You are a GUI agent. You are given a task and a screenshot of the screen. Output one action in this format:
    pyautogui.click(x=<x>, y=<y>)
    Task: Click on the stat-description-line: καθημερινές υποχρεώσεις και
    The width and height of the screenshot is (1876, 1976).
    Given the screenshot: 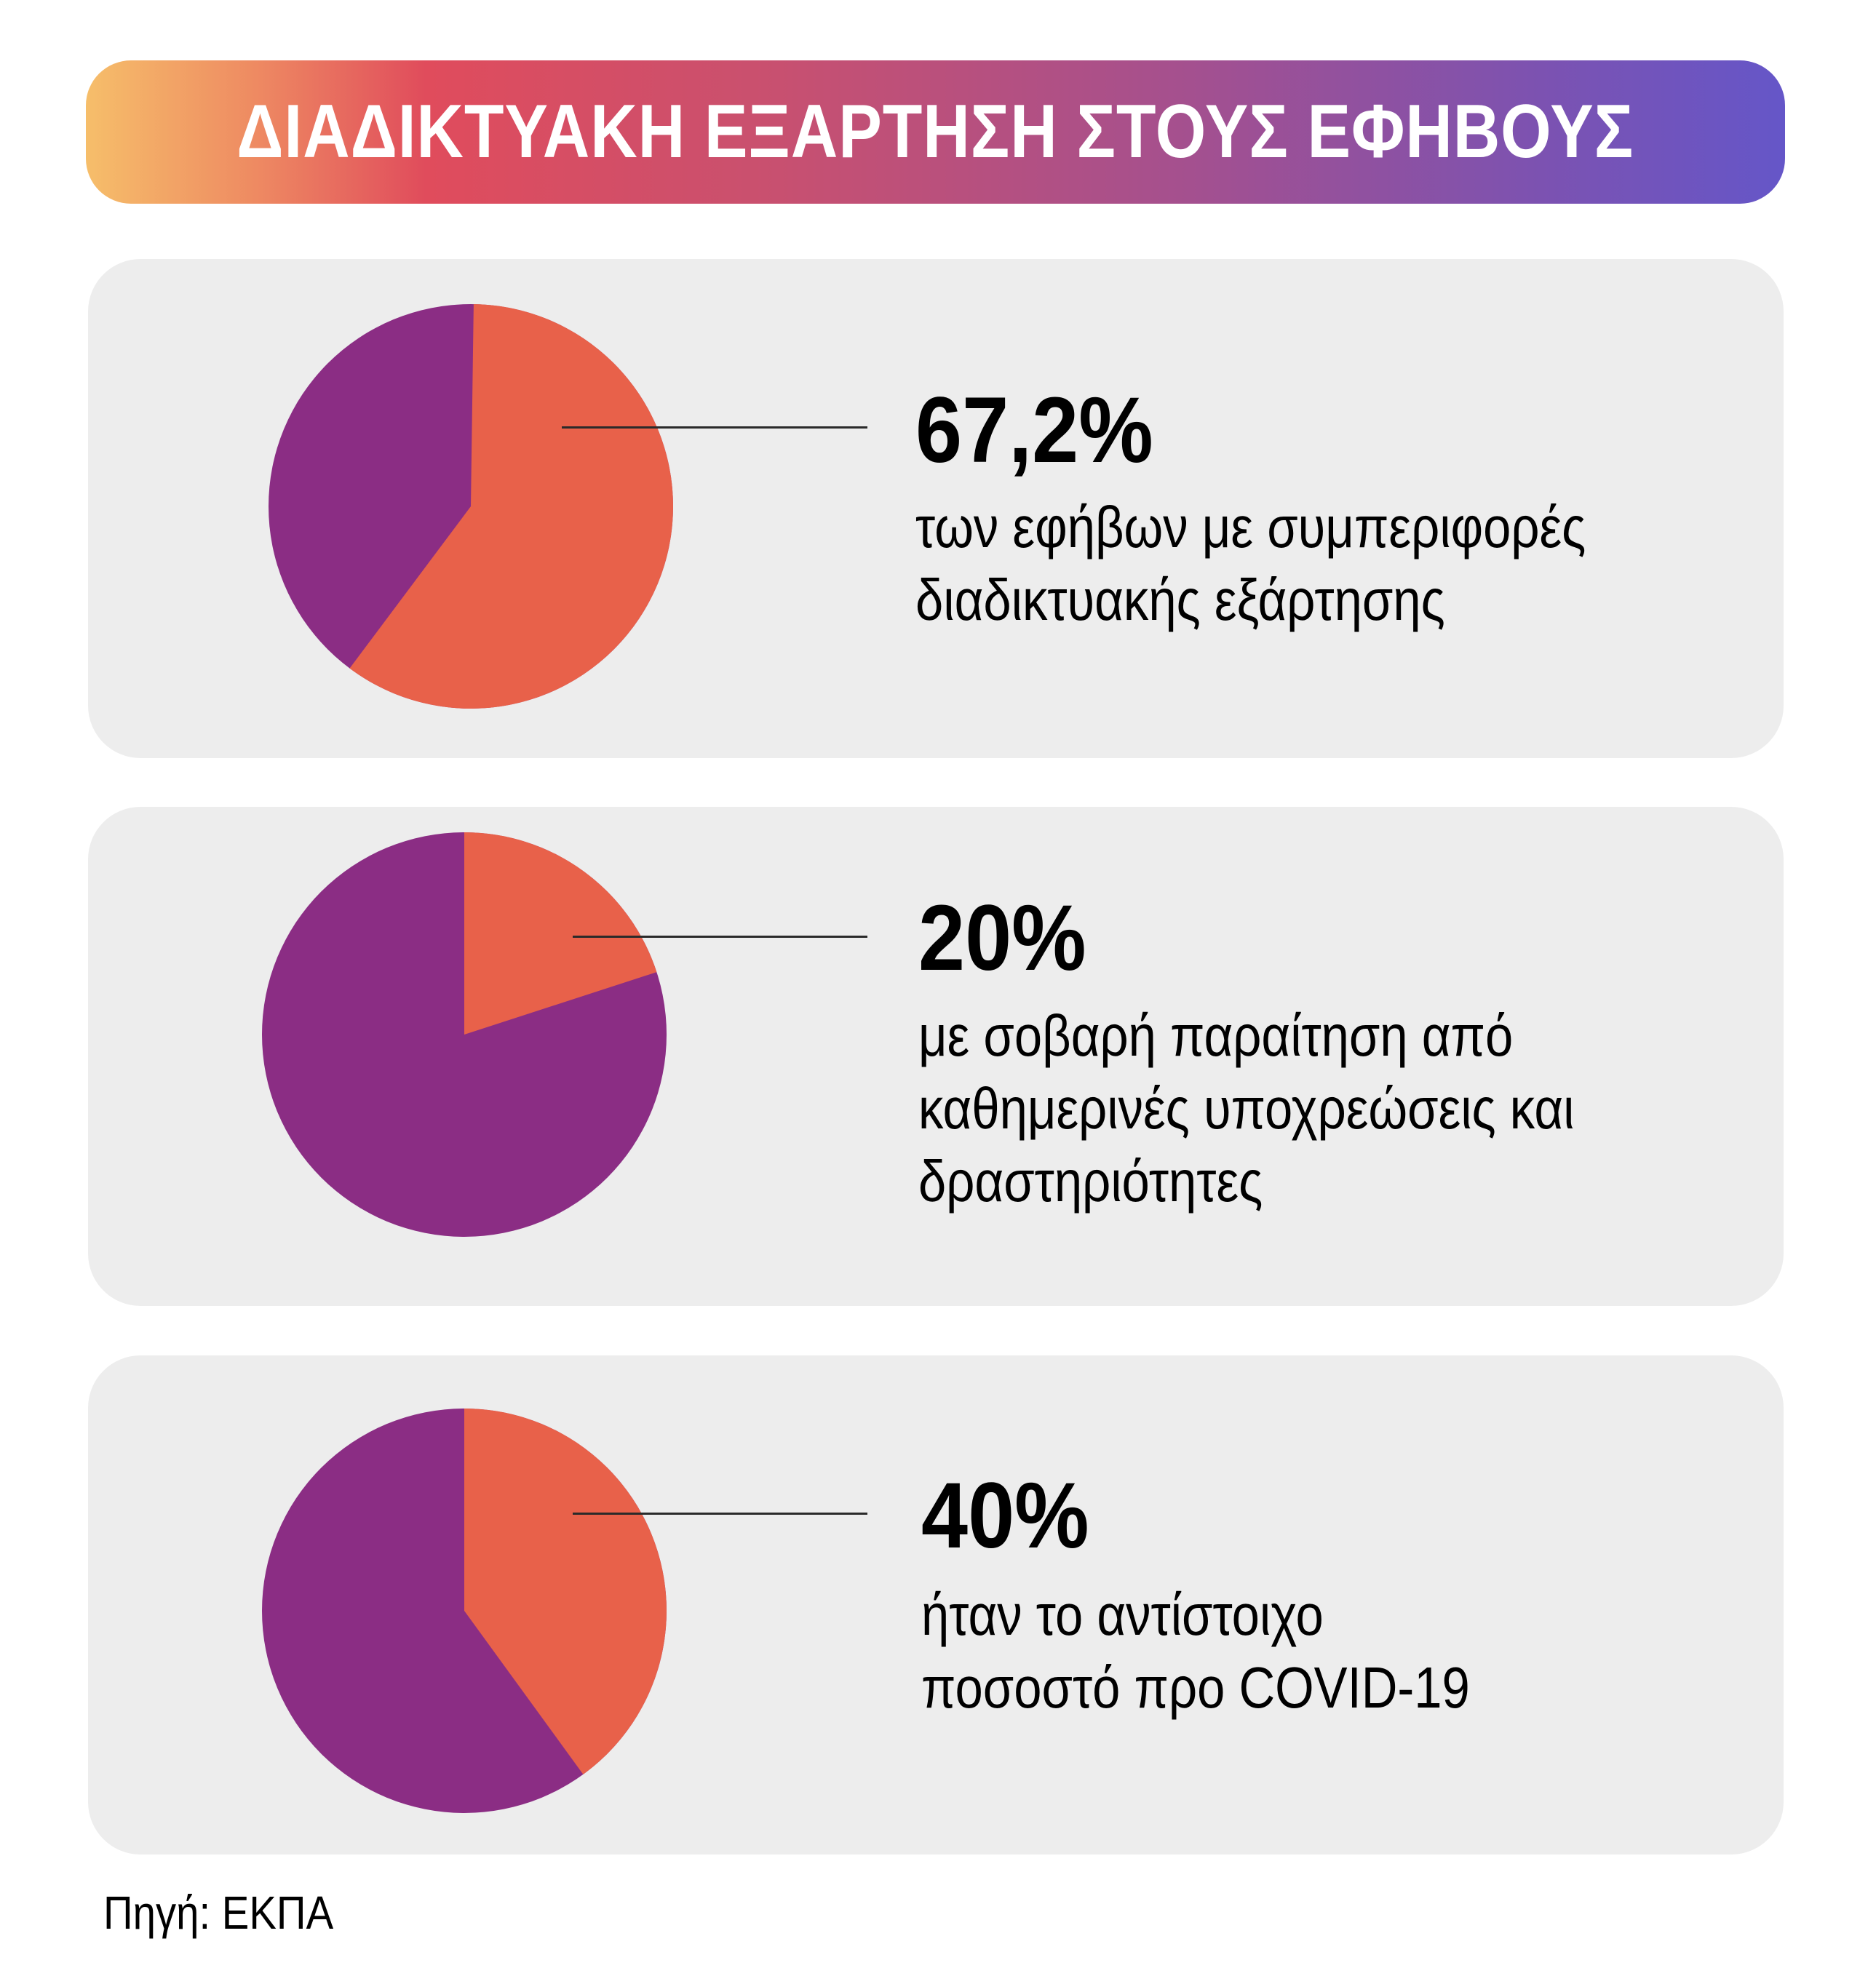 What is the action you would take?
    pyautogui.click(x=1246, y=1108)
    